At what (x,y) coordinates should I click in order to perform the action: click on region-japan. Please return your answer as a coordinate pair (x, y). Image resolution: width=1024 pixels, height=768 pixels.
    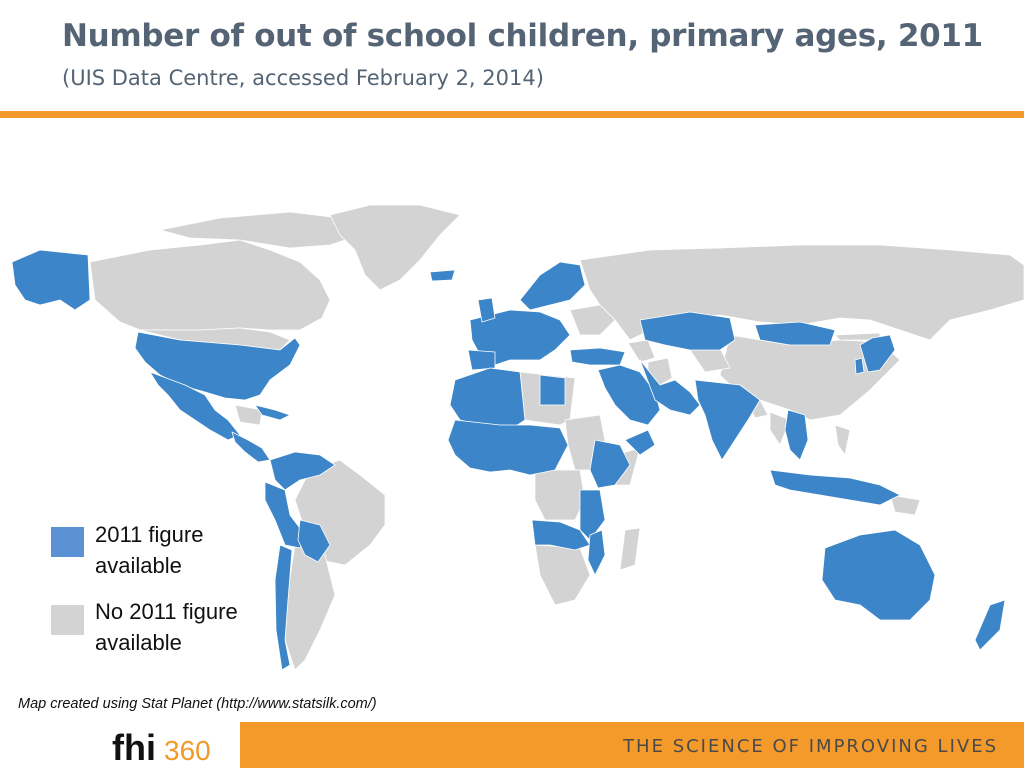
    Looking at the image, I should click on (877, 353).